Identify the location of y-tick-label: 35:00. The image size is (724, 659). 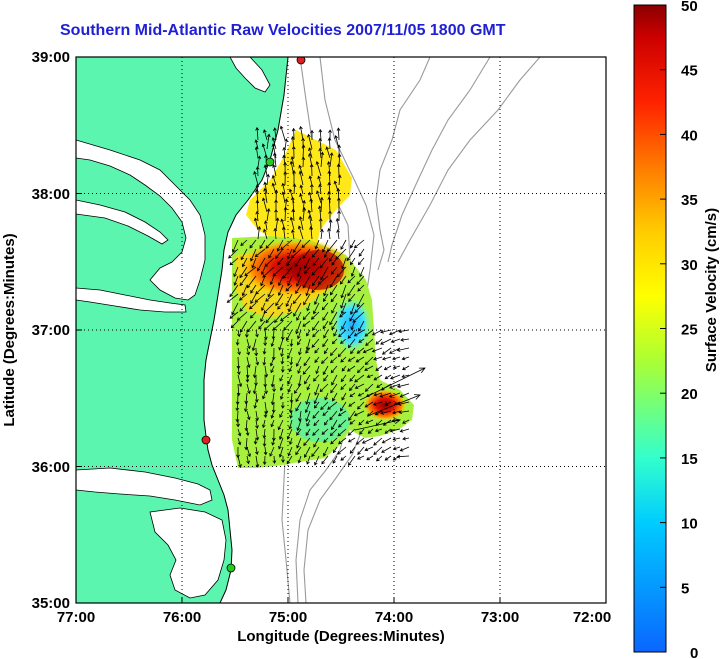
(51, 603).